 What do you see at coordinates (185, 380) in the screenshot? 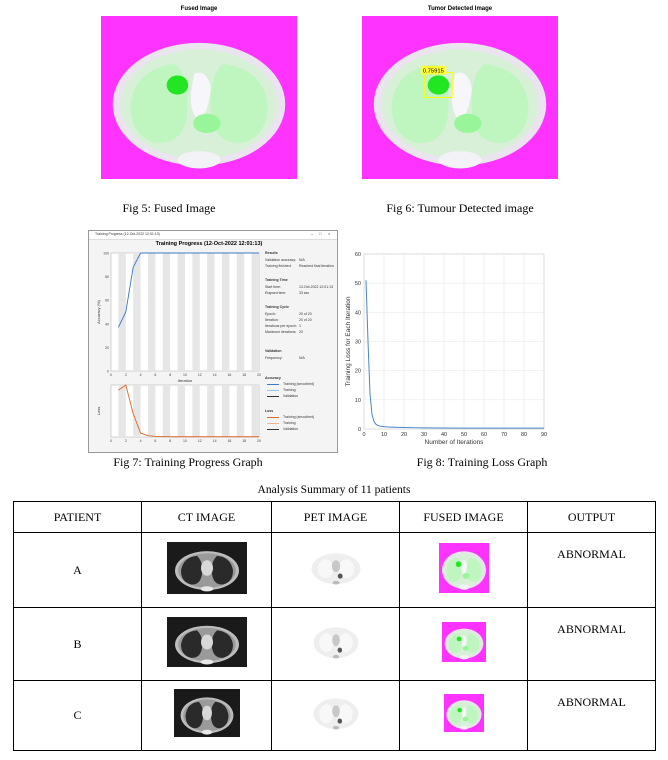
I see `accuracy-plot-x-axis-label: Iteration` at bounding box center [185, 380].